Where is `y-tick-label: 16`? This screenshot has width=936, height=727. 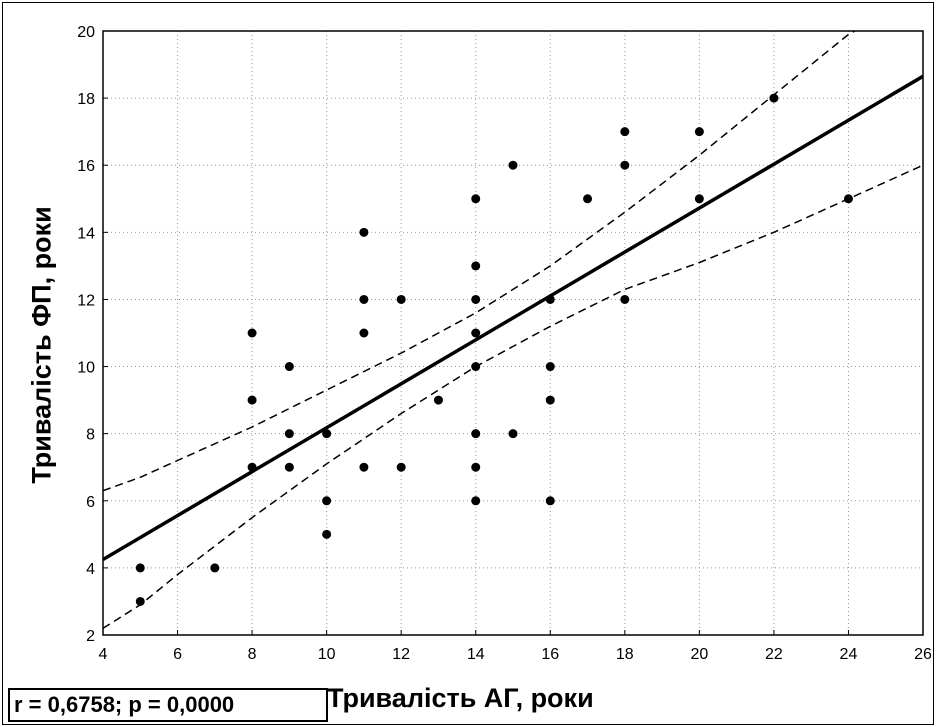
y-tick-label: 16 is located at coordinates (86, 166).